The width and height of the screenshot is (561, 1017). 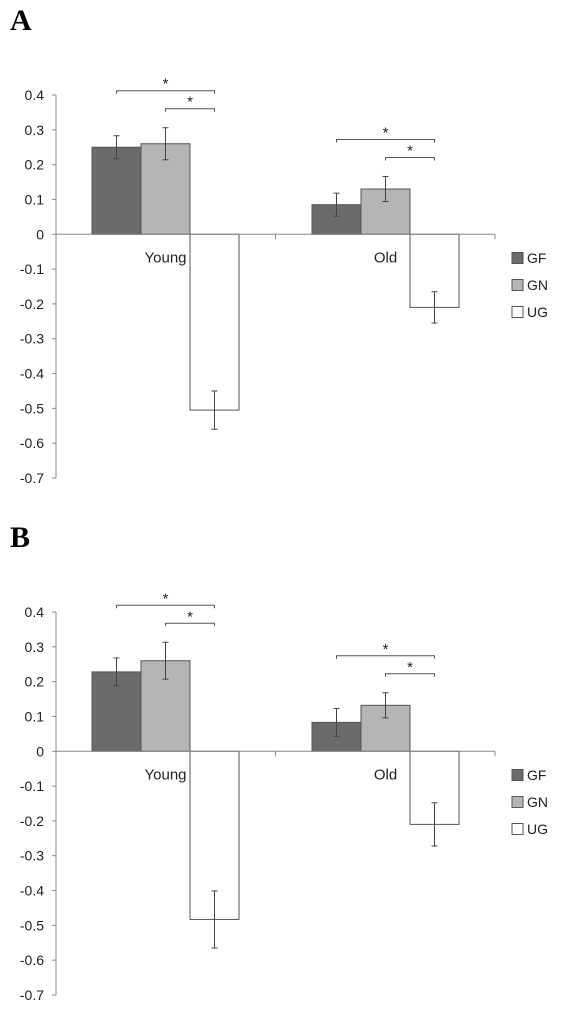 I want to click on panel-label: B, so click(x=20, y=537).